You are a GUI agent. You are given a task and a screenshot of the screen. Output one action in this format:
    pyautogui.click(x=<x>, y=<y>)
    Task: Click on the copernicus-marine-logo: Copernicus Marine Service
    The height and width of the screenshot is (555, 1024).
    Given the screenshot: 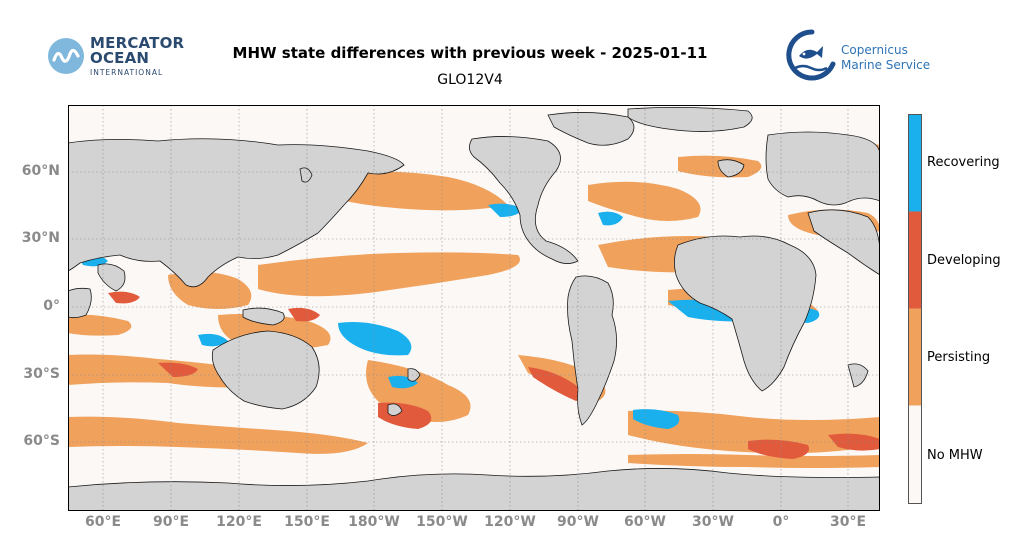 What is the action you would take?
    pyautogui.click(x=860, y=56)
    